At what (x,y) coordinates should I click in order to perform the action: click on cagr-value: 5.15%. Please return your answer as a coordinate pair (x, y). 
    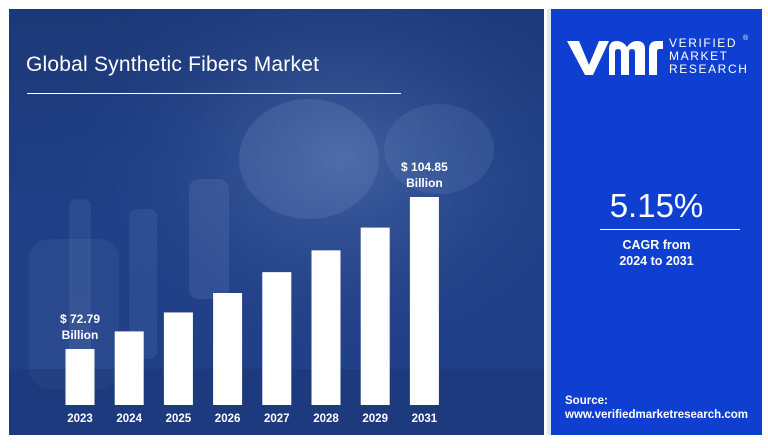
    Looking at the image, I should click on (656, 205).